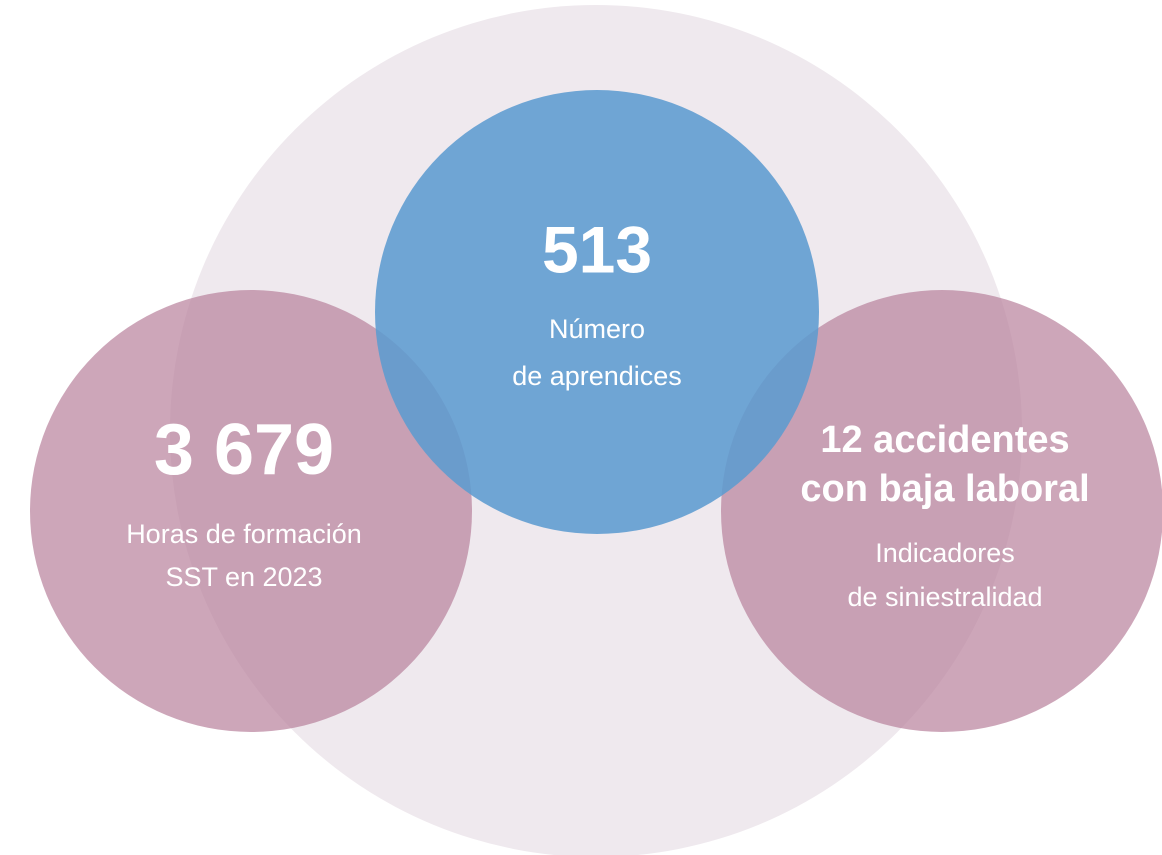 The width and height of the screenshot is (1162, 855). I want to click on label: de siniestralidad, so click(944, 597).